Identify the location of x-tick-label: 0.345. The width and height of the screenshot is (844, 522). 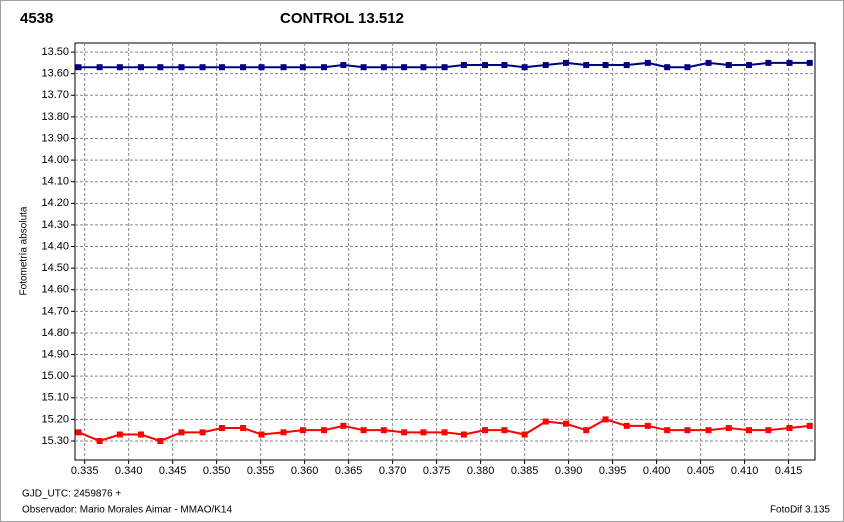
(173, 471).